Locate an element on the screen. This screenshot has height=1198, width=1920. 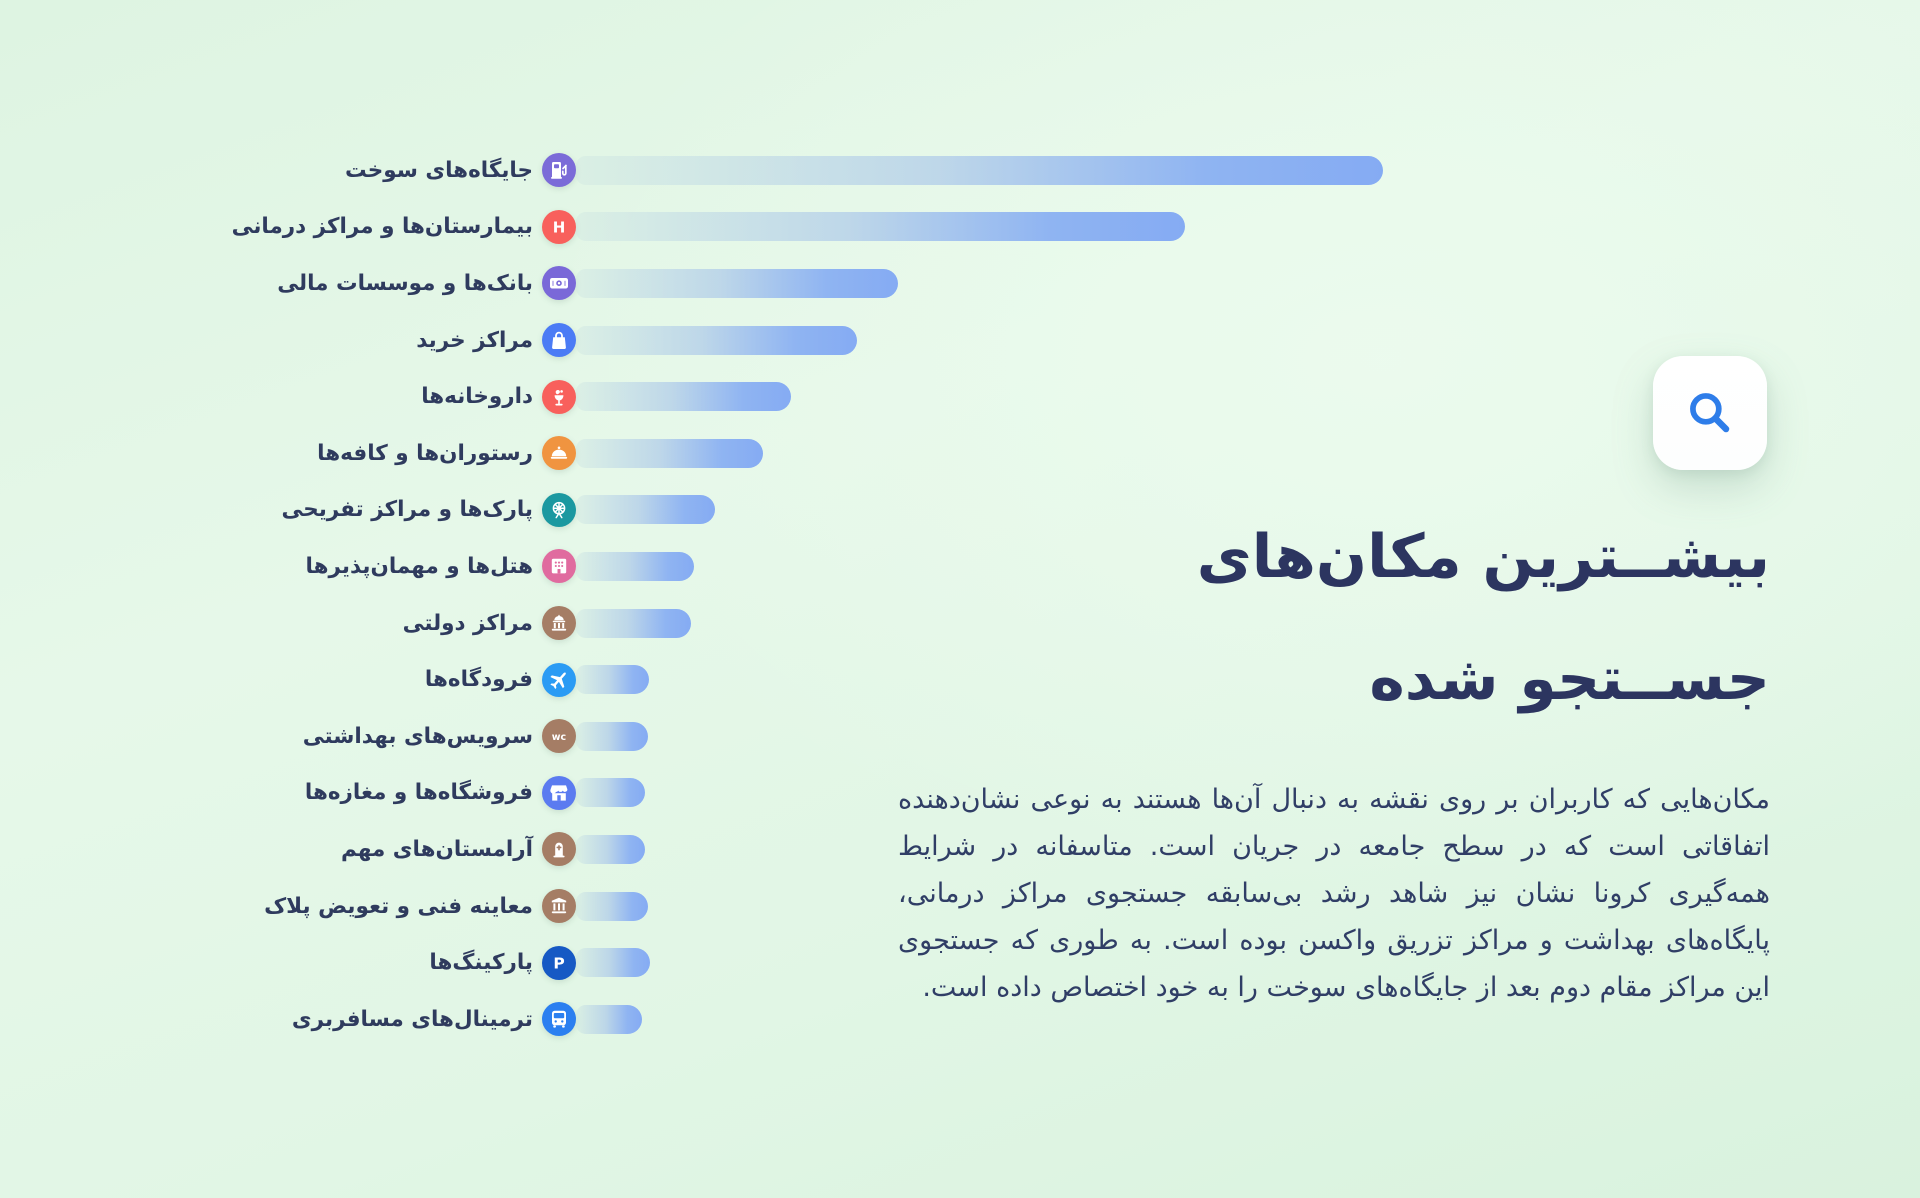
search-icon is located at coordinates (1710, 413).